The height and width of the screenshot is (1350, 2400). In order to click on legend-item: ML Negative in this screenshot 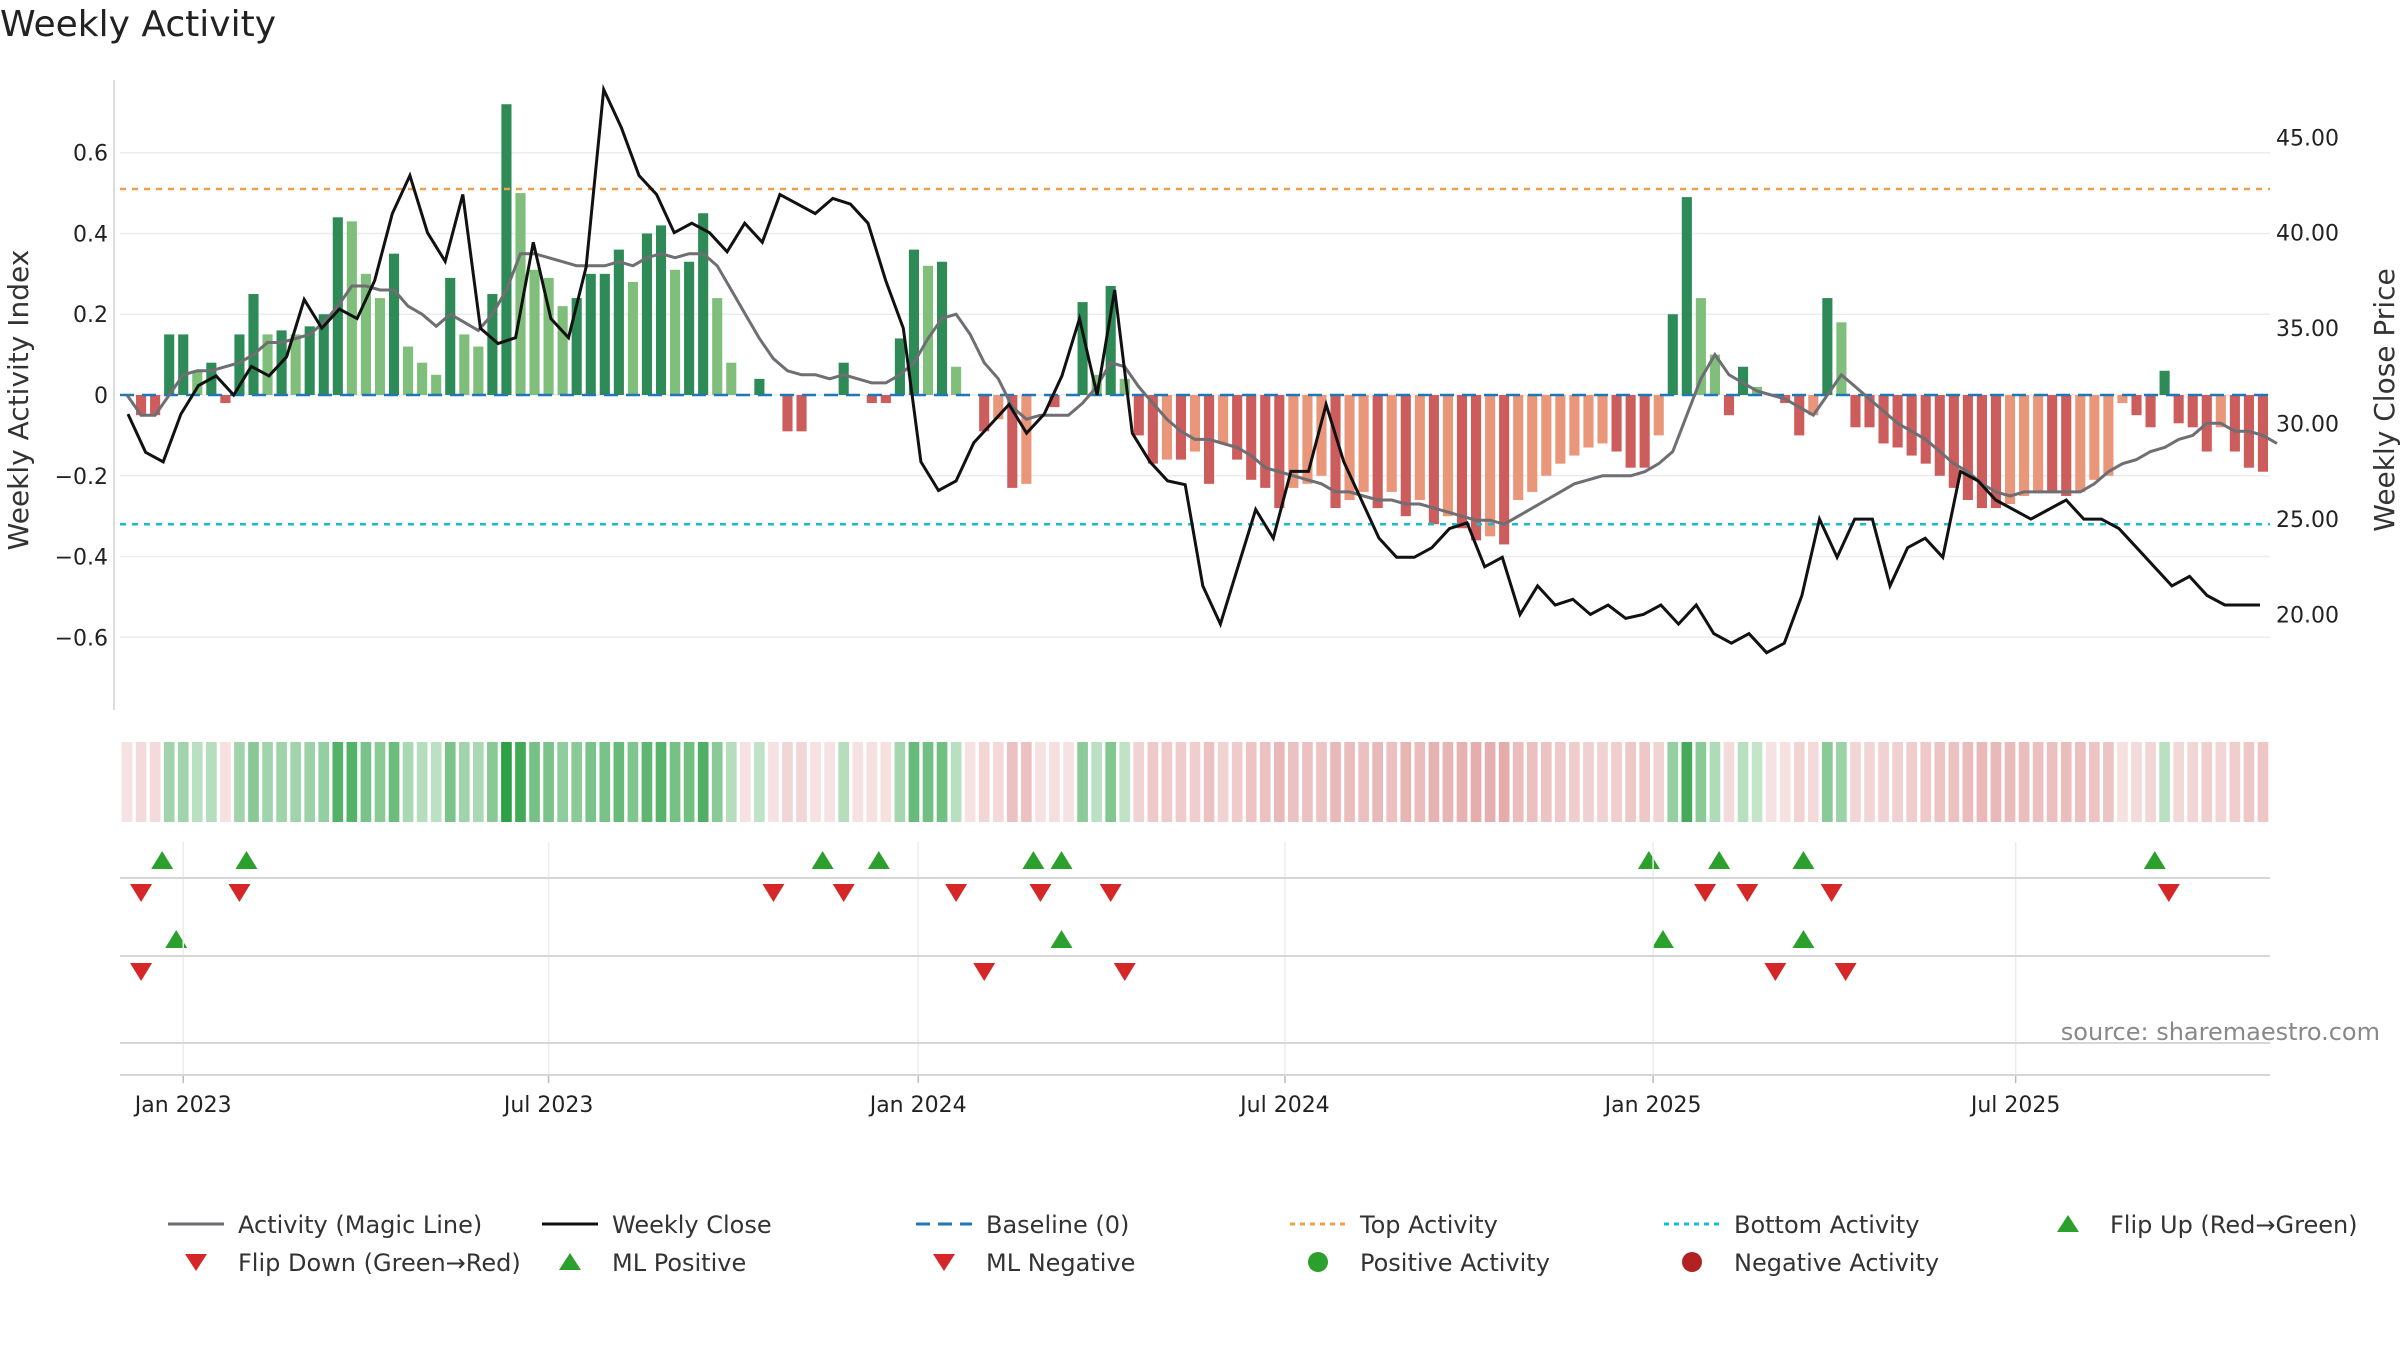, I will do `click(1034, 1263)`.